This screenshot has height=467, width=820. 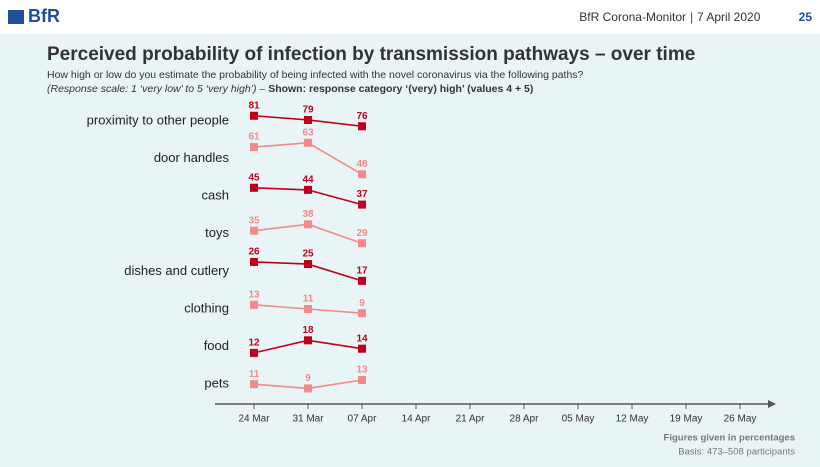 I want to click on value-label: 81, so click(x=254, y=105).